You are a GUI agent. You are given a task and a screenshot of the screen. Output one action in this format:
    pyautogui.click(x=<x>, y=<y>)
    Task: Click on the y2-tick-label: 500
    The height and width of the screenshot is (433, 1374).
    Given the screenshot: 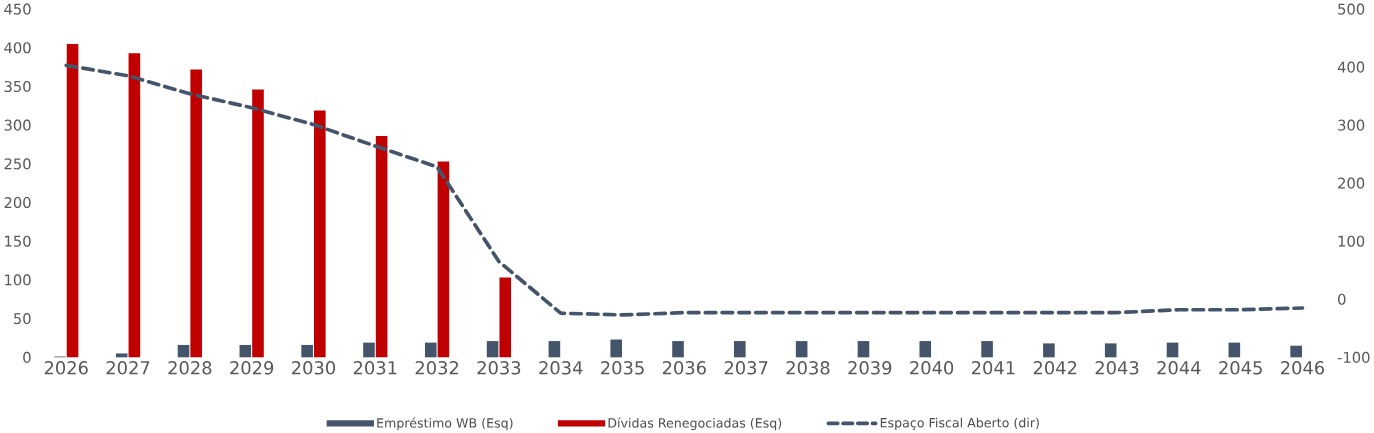 What is the action you would take?
    pyautogui.click(x=1351, y=9)
    